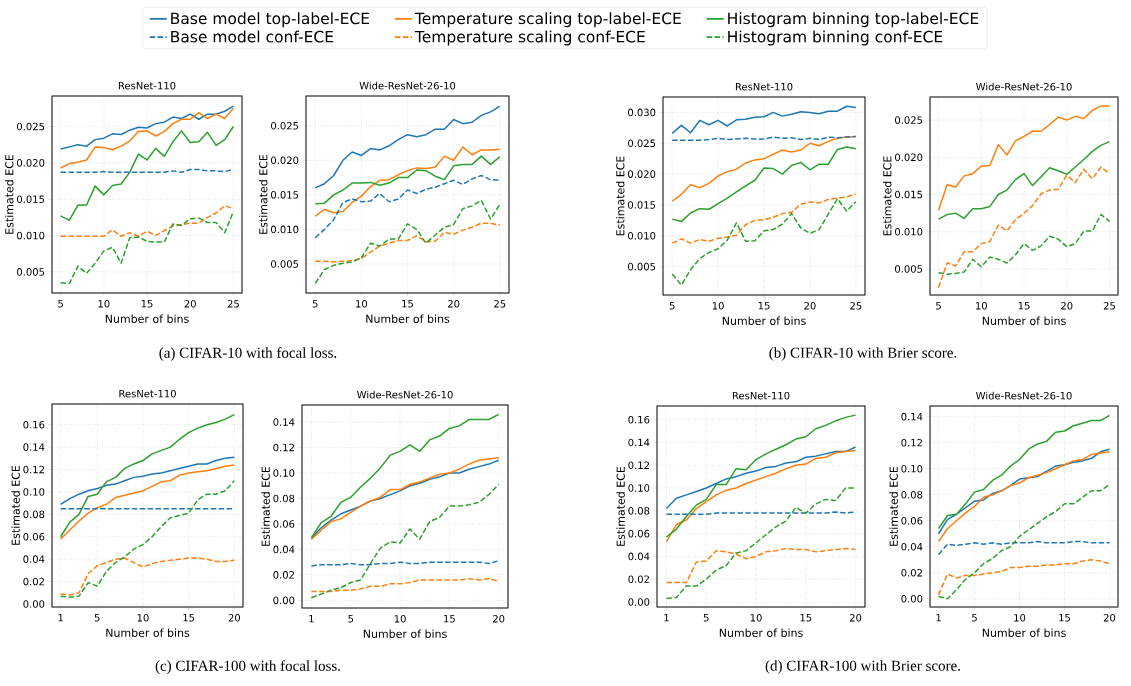  What do you see at coordinates (863, 354) in the screenshot?
I see `text: (b) CIFAR-10 with Brier score.` at bounding box center [863, 354].